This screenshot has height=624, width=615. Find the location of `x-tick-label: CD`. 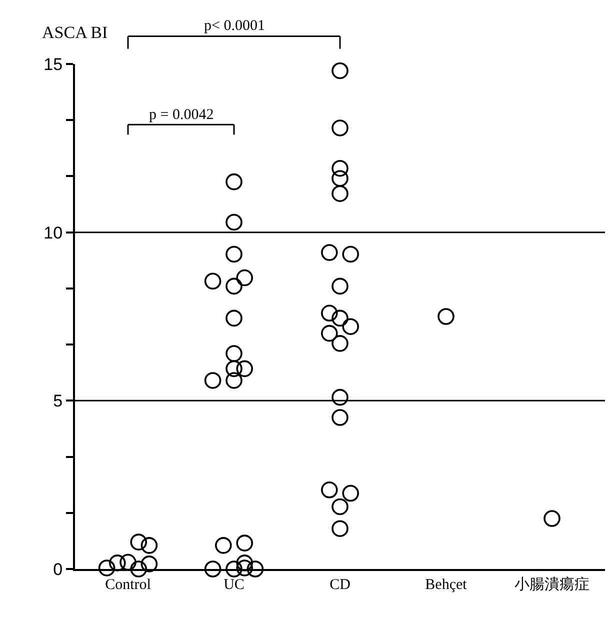

x-tick-label: CD is located at coordinates (340, 585).